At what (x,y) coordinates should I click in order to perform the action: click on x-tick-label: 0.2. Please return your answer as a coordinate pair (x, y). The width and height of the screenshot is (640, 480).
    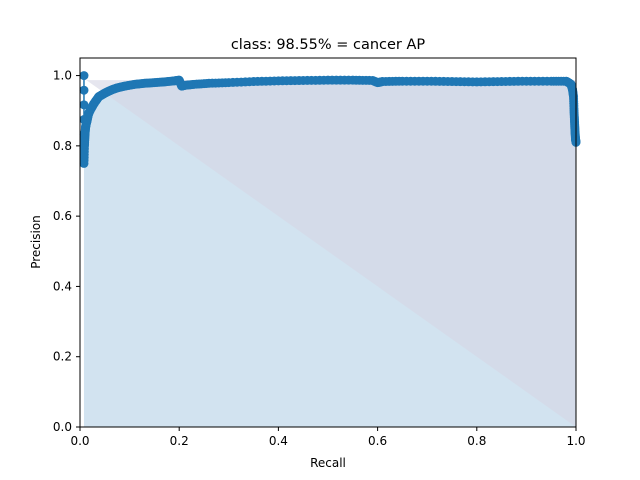
    Looking at the image, I should click on (179, 441).